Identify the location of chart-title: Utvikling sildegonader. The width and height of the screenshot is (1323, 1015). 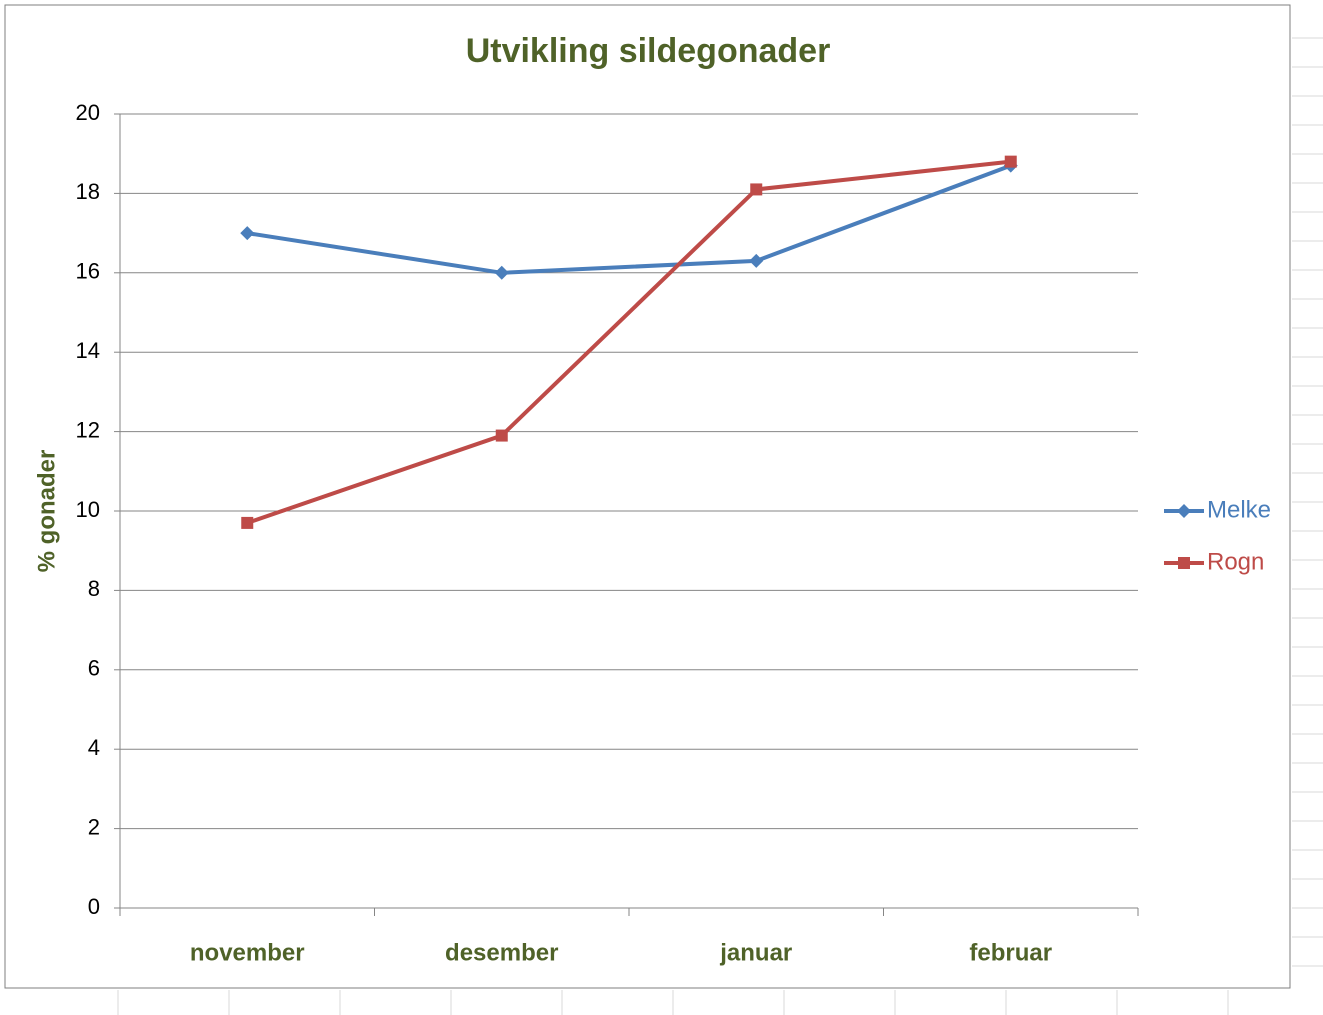
(648, 51).